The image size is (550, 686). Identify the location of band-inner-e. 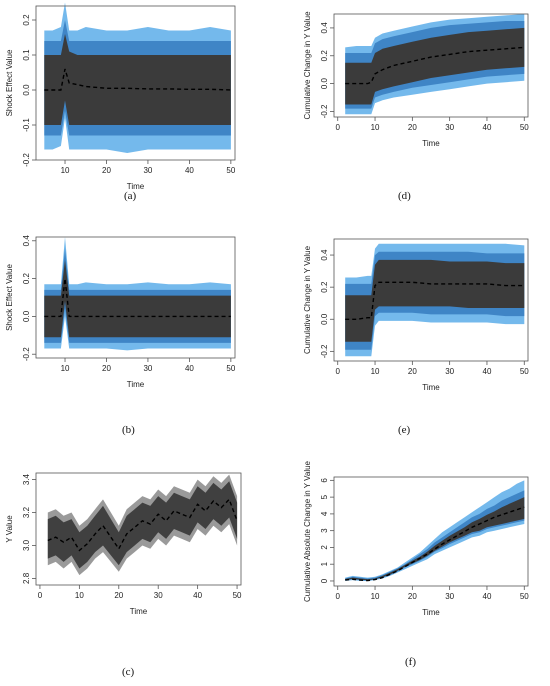
(435, 300).